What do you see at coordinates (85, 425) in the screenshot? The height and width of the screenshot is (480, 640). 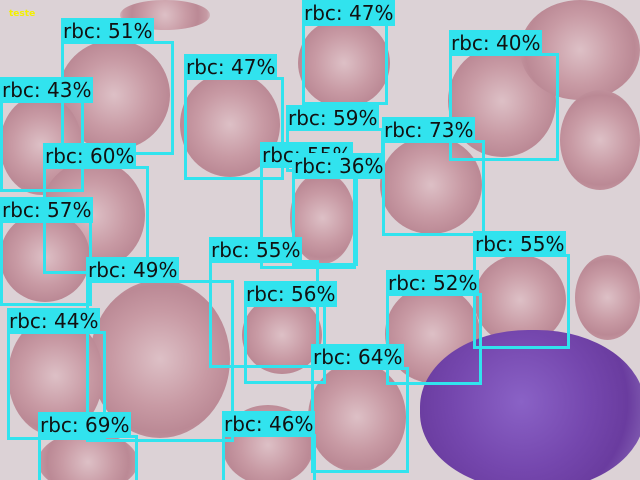 I see `detection-label: rbc: 69%` at bounding box center [85, 425].